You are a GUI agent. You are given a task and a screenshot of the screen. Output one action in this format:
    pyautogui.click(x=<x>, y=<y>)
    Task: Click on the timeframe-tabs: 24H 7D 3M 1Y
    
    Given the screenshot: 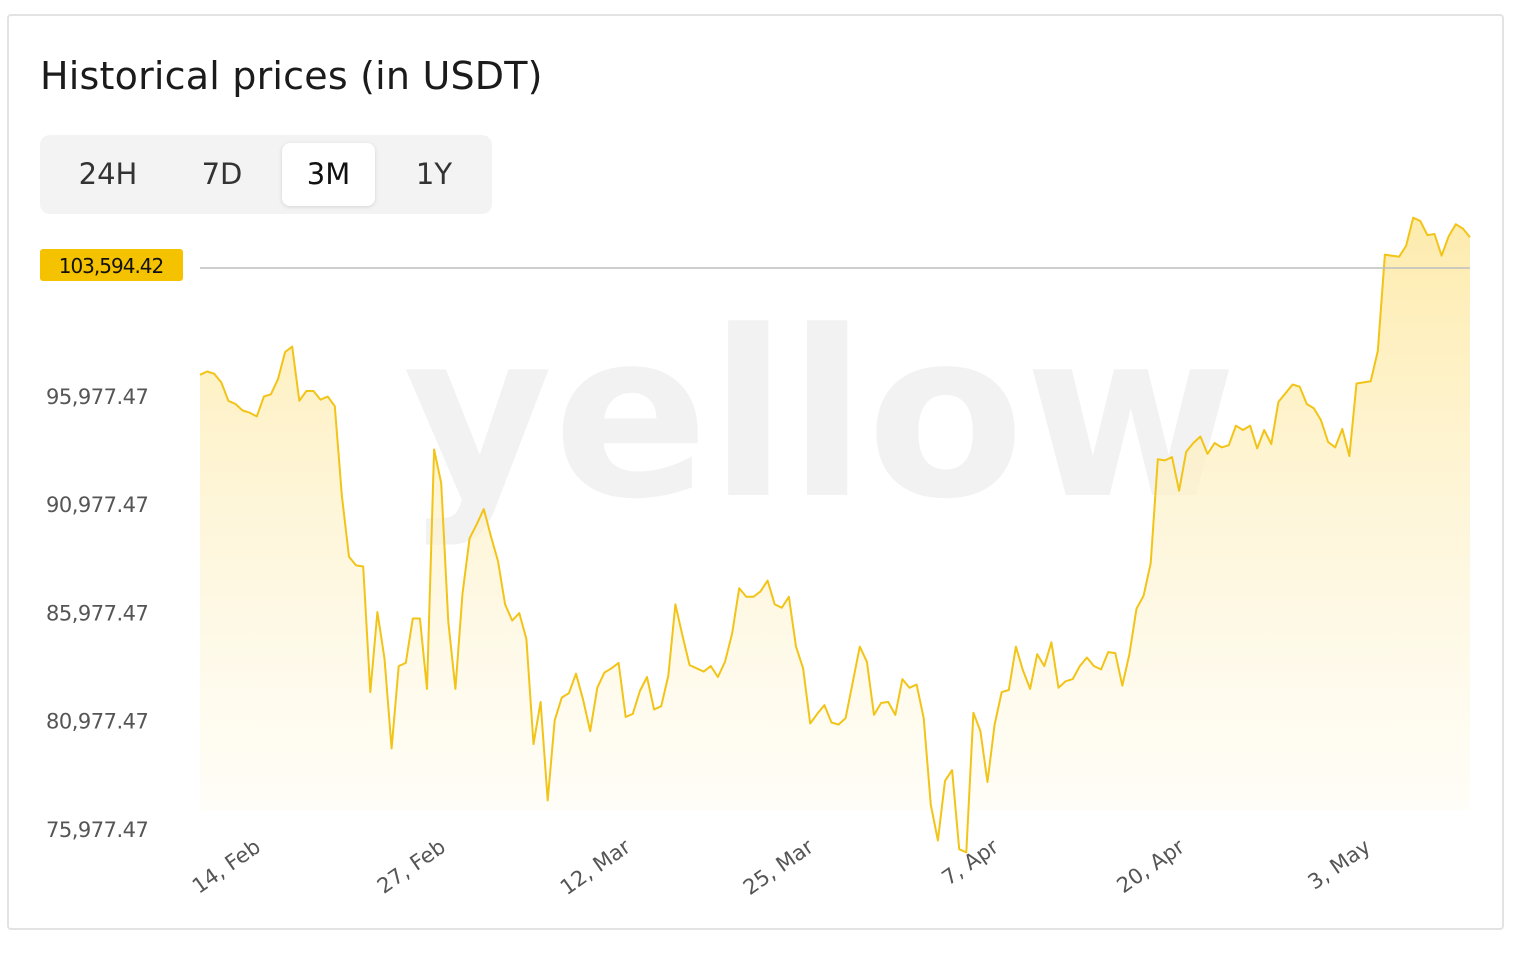 What is the action you would take?
    pyautogui.click(x=266, y=174)
    